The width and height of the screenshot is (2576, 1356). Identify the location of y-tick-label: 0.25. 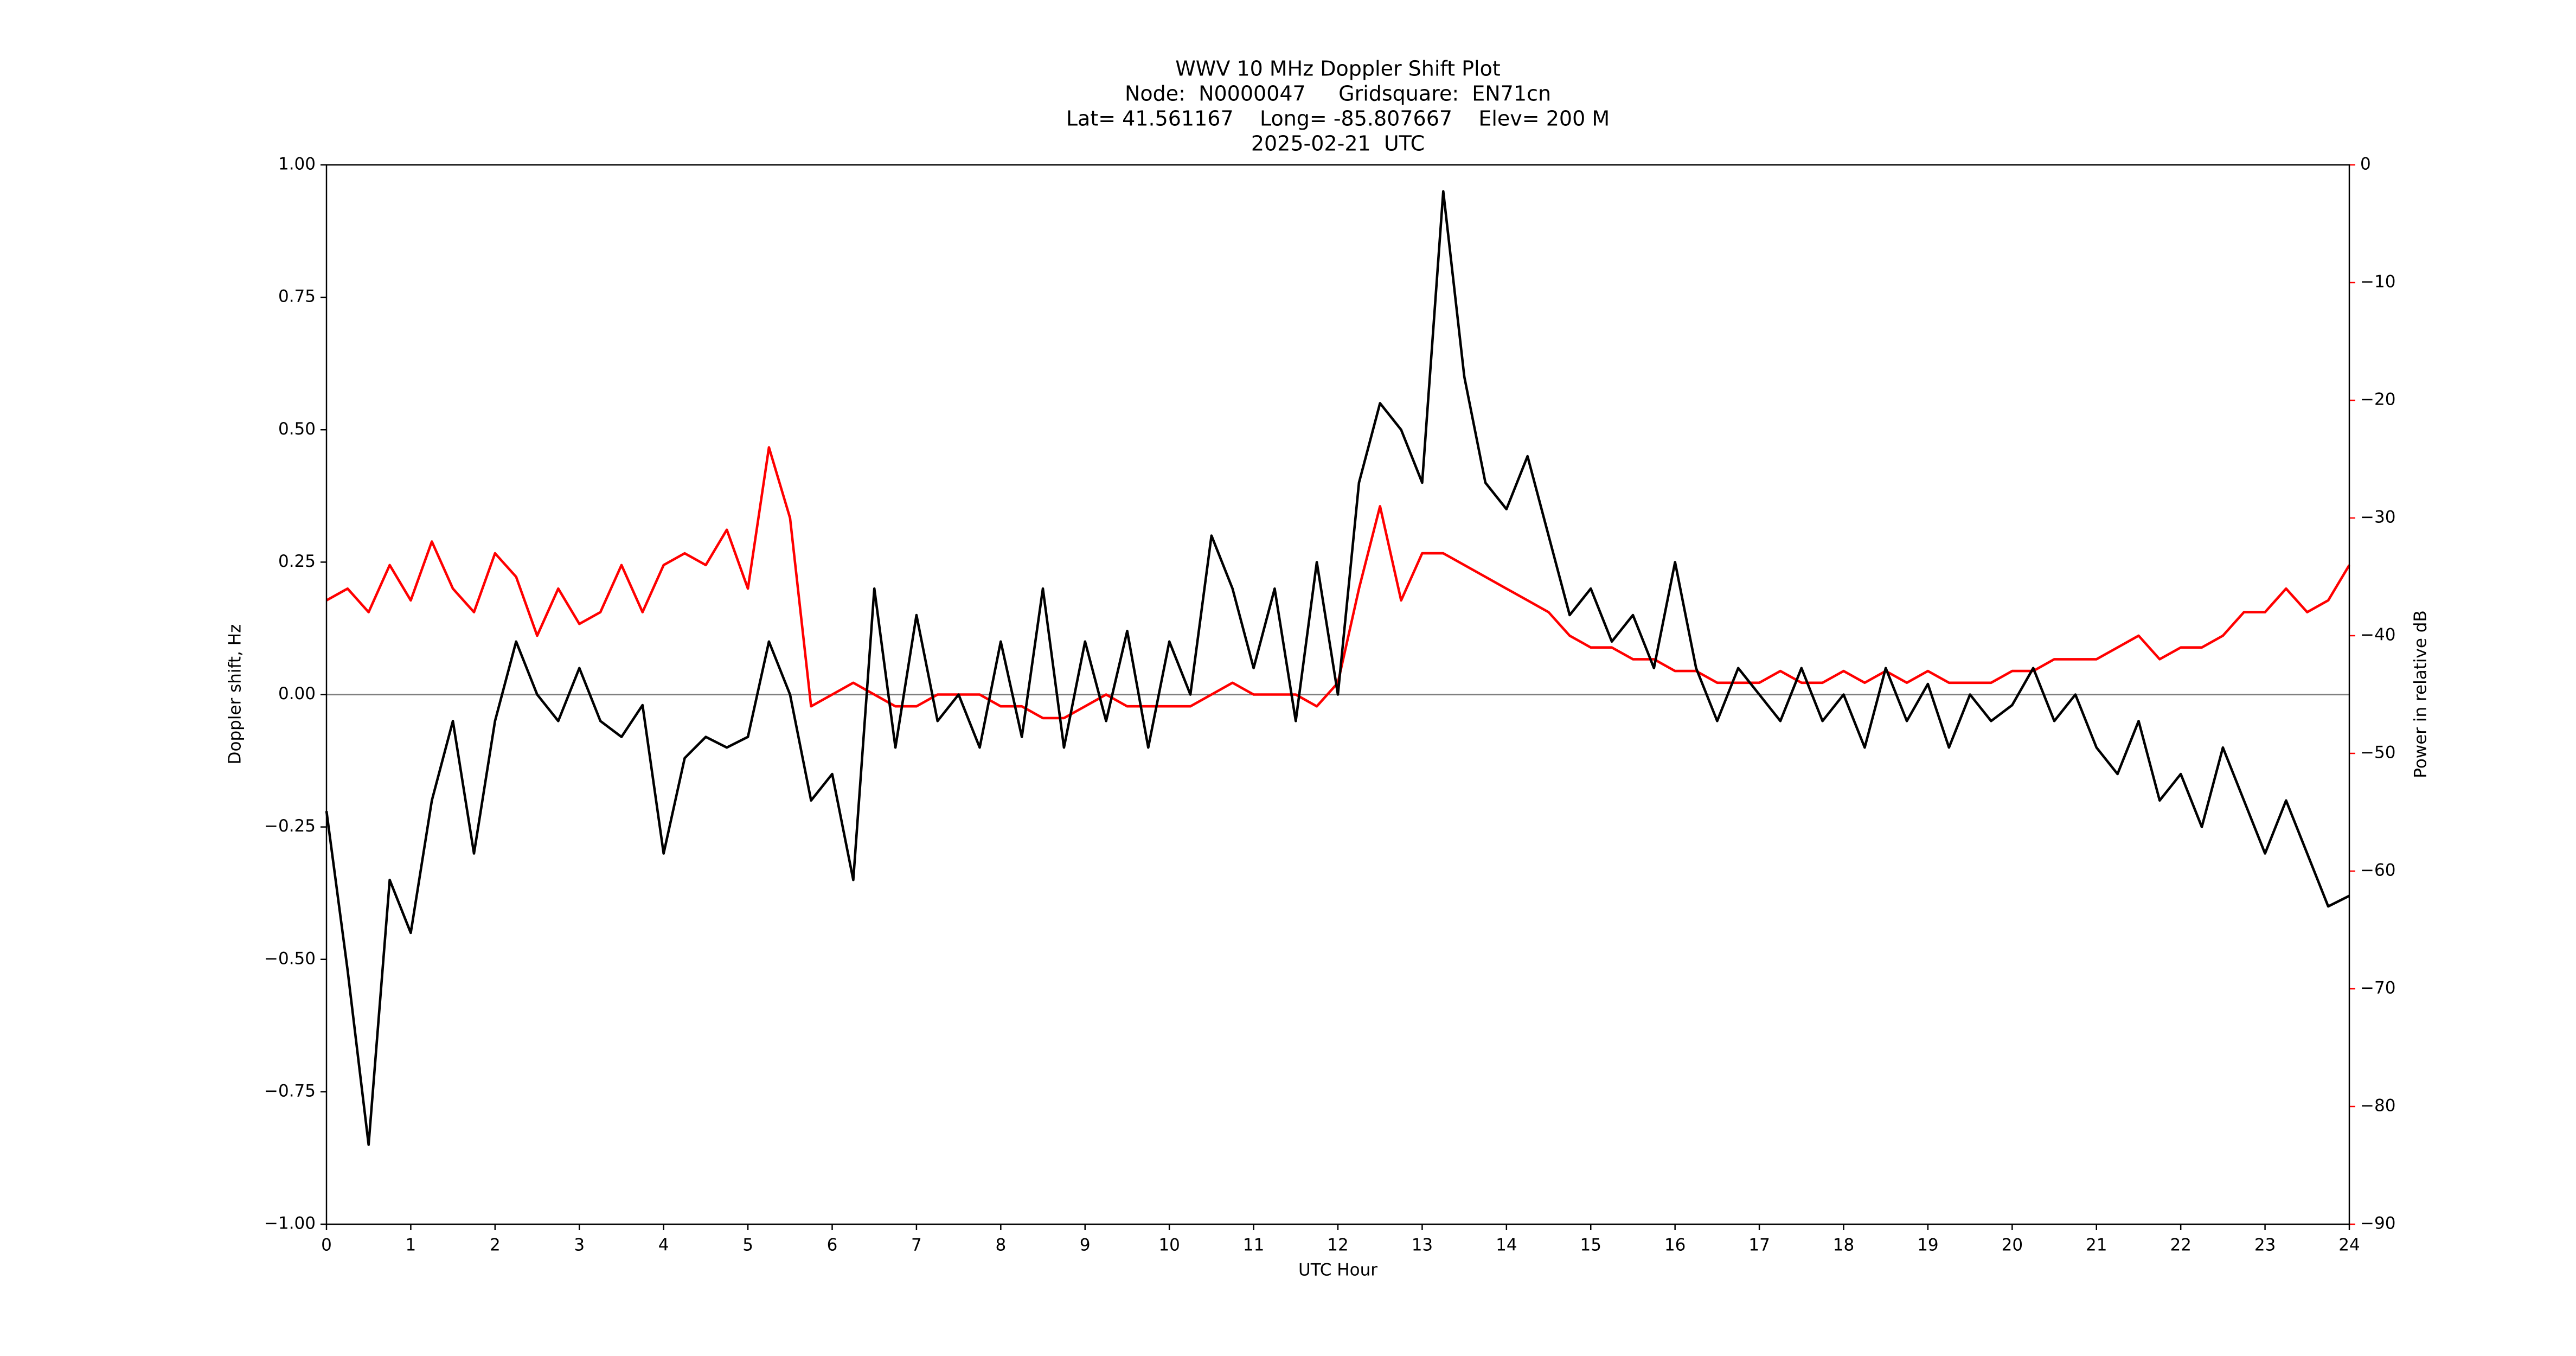
(297, 561).